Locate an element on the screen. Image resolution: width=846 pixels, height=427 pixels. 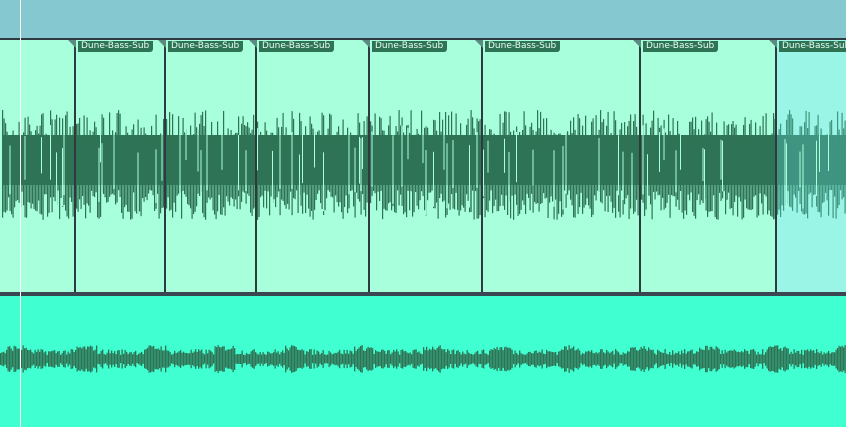
track-2-waveform is located at coordinates (423, 359).